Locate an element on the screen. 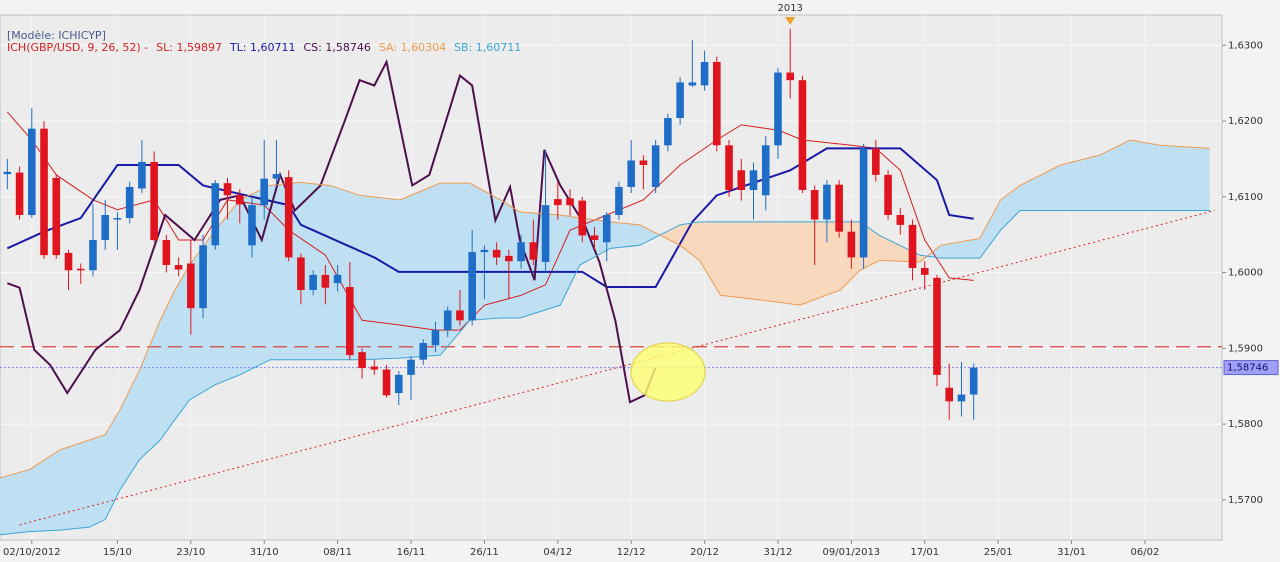  y-tick-label: 1,6100 is located at coordinates (1245, 197).